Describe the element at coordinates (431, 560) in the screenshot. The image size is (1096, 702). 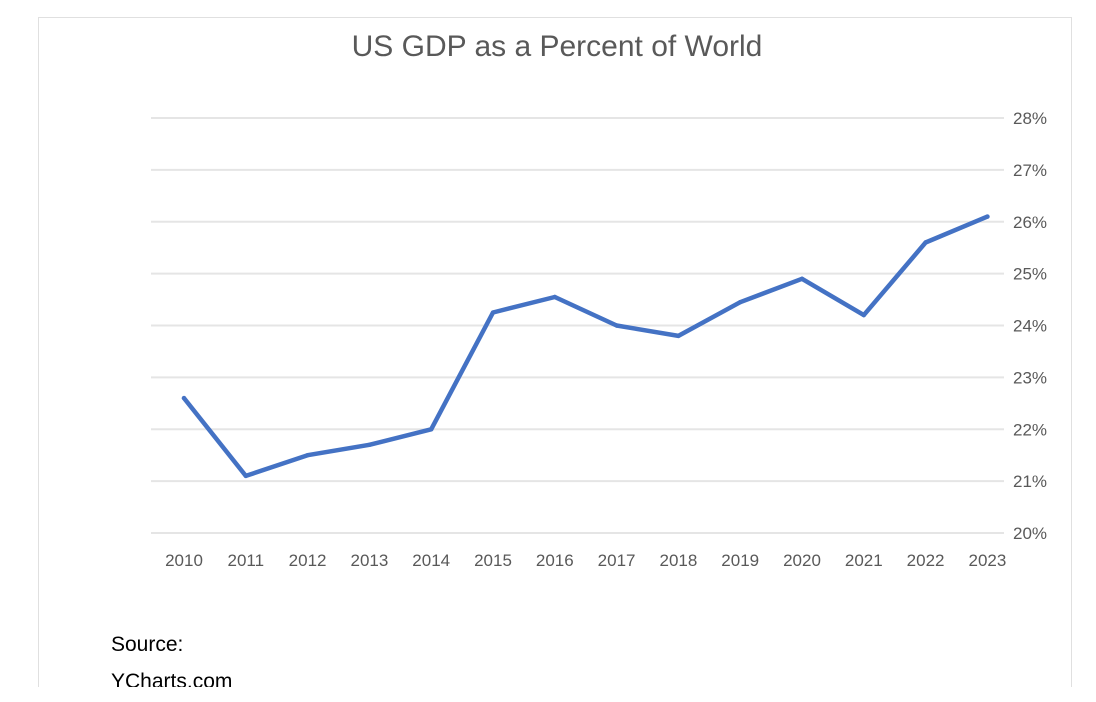
I see `x-tick-label: 2014` at that location.